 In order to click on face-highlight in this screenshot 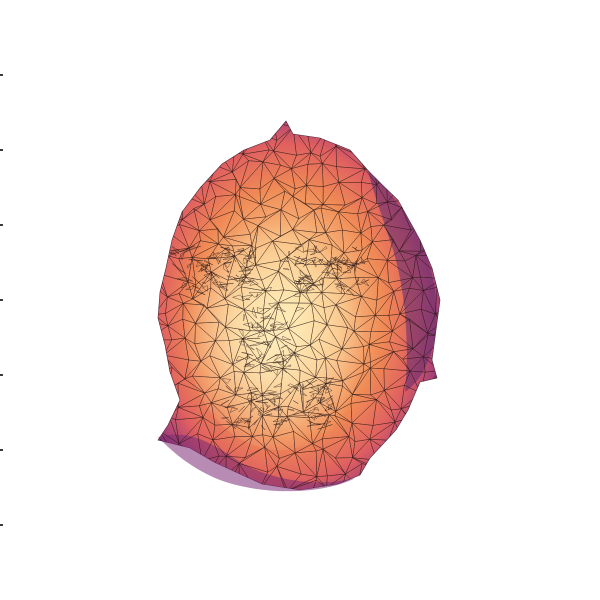, I will do `click(280, 330)`.